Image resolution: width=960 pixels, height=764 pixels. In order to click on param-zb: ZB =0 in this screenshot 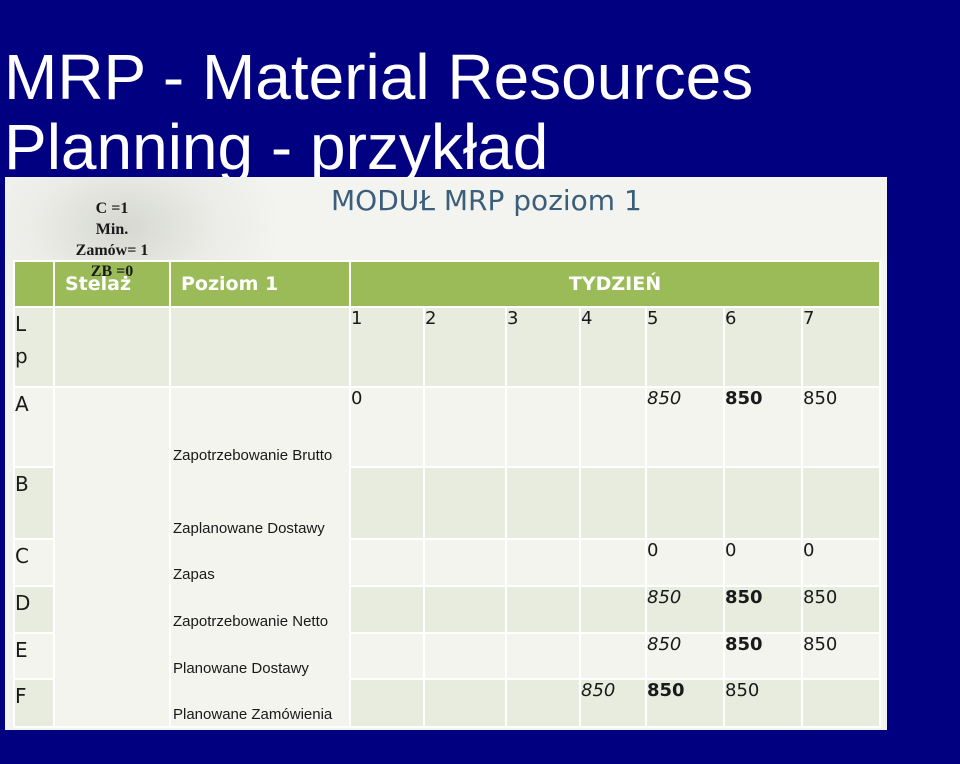, I will do `click(112, 271)`.